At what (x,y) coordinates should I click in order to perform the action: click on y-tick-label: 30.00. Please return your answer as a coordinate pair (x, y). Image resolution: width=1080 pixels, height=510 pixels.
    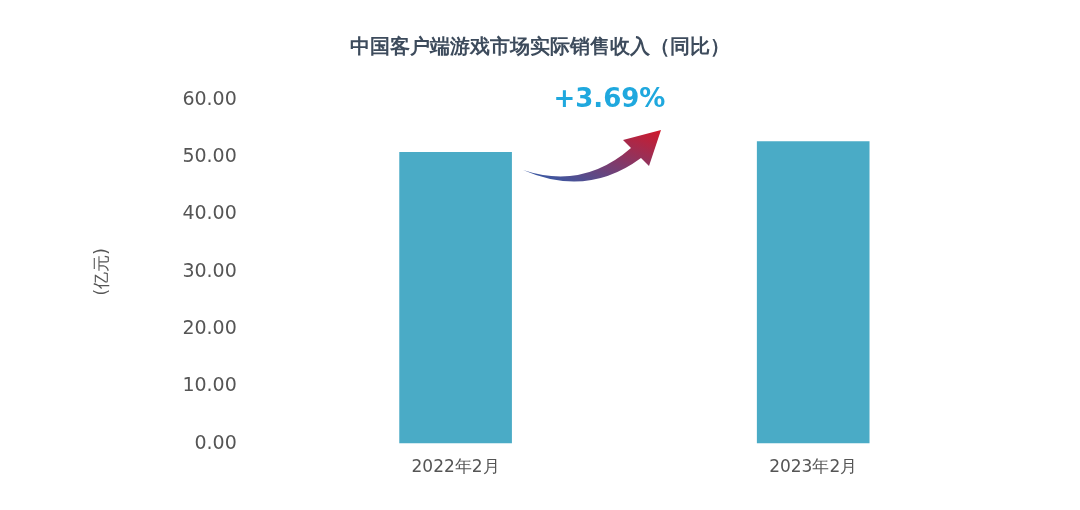
    Looking at the image, I should click on (209, 269).